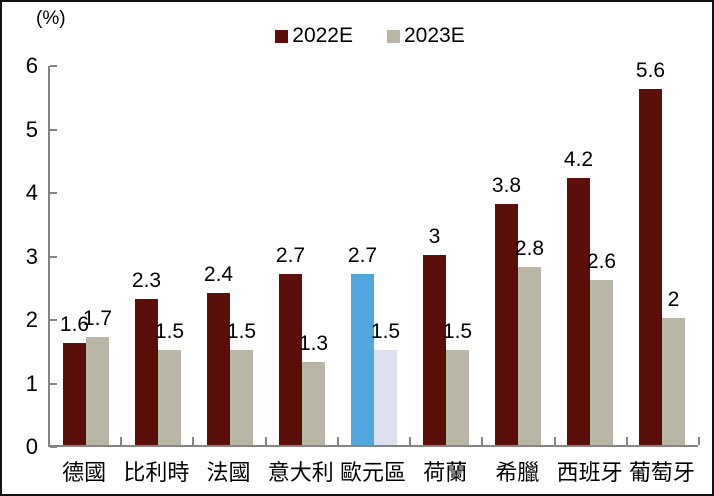 The width and height of the screenshot is (714, 496). I want to click on bar-group-5: 2.7 1.5, so click(374, 255).